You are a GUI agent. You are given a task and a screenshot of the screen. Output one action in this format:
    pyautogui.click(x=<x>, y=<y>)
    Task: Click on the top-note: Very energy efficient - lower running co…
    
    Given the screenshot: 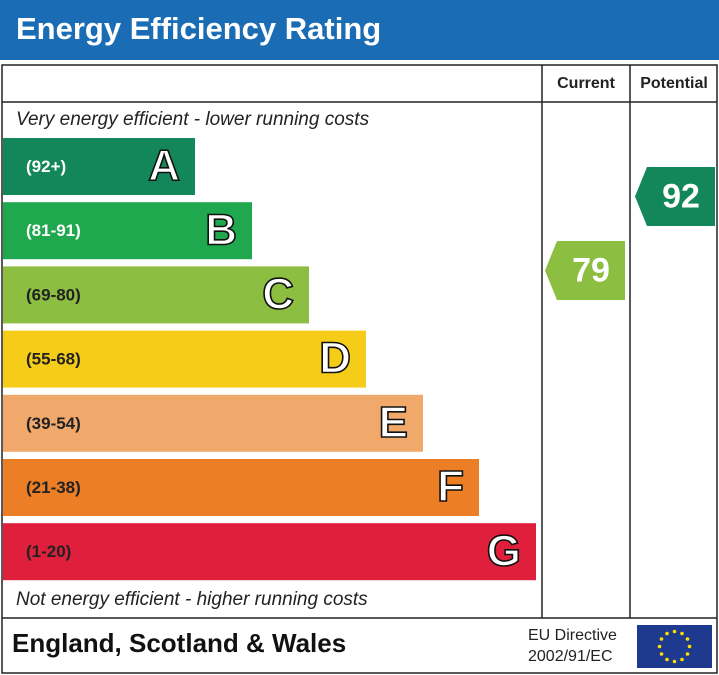 What is the action you would take?
    pyautogui.click(x=193, y=119)
    